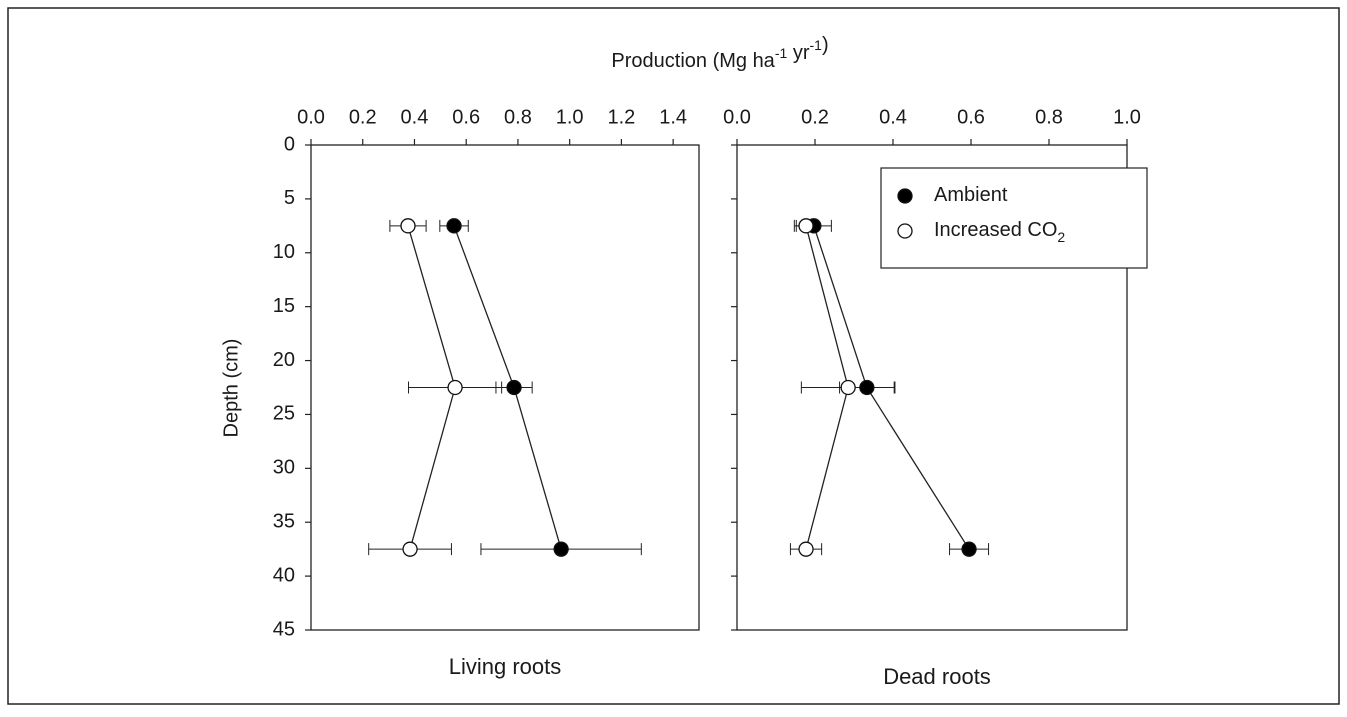 Image resolution: width=1347 pixels, height=717 pixels. What do you see at coordinates (621, 117) in the screenshot?
I see `x-tick-label: 1.2` at bounding box center [621, 117].